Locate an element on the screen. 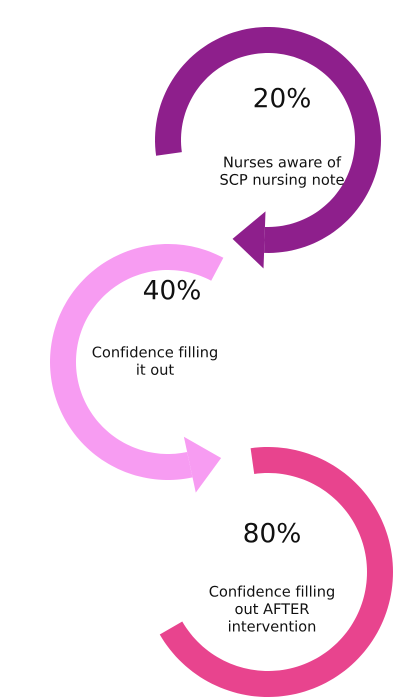  data-label: 40% is located at coordinates (172, 290).